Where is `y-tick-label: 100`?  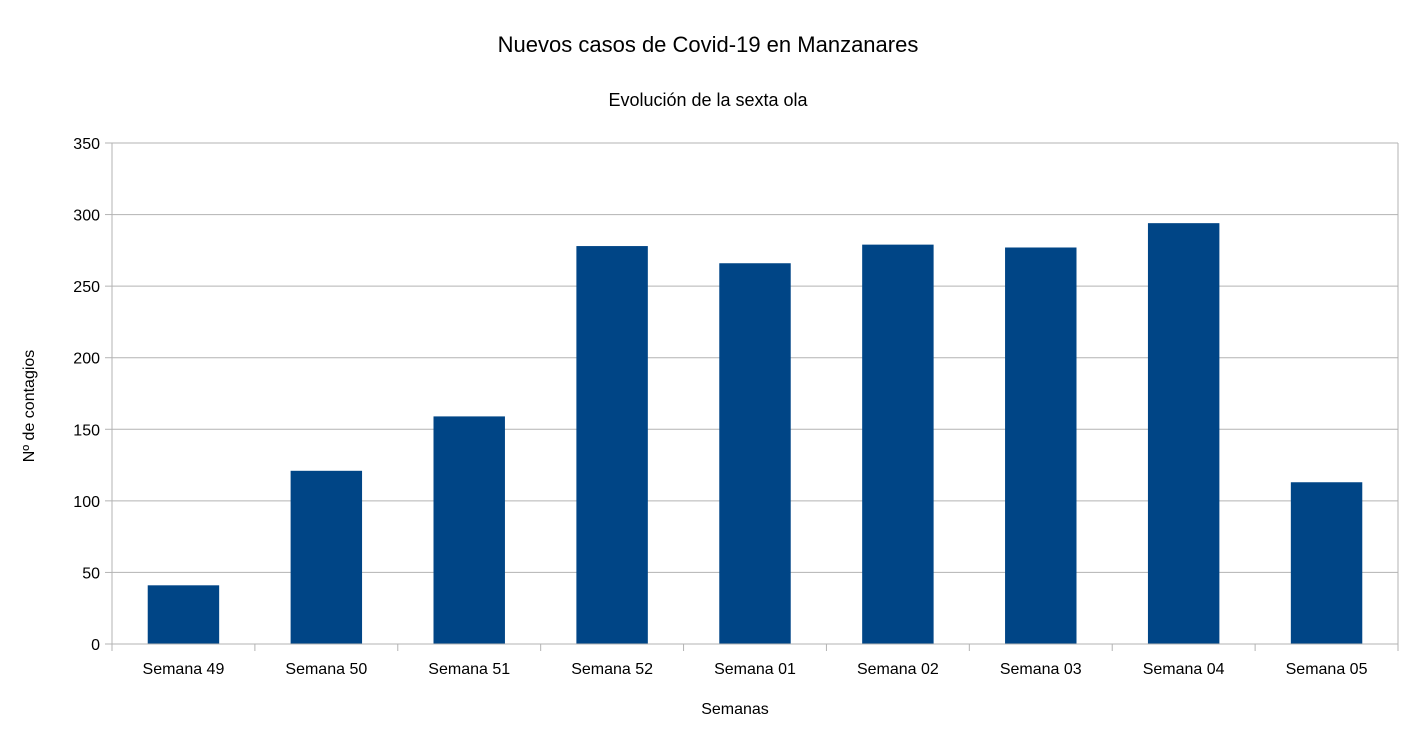
y-tick-label: 100 is located at coordinates (86, 502).